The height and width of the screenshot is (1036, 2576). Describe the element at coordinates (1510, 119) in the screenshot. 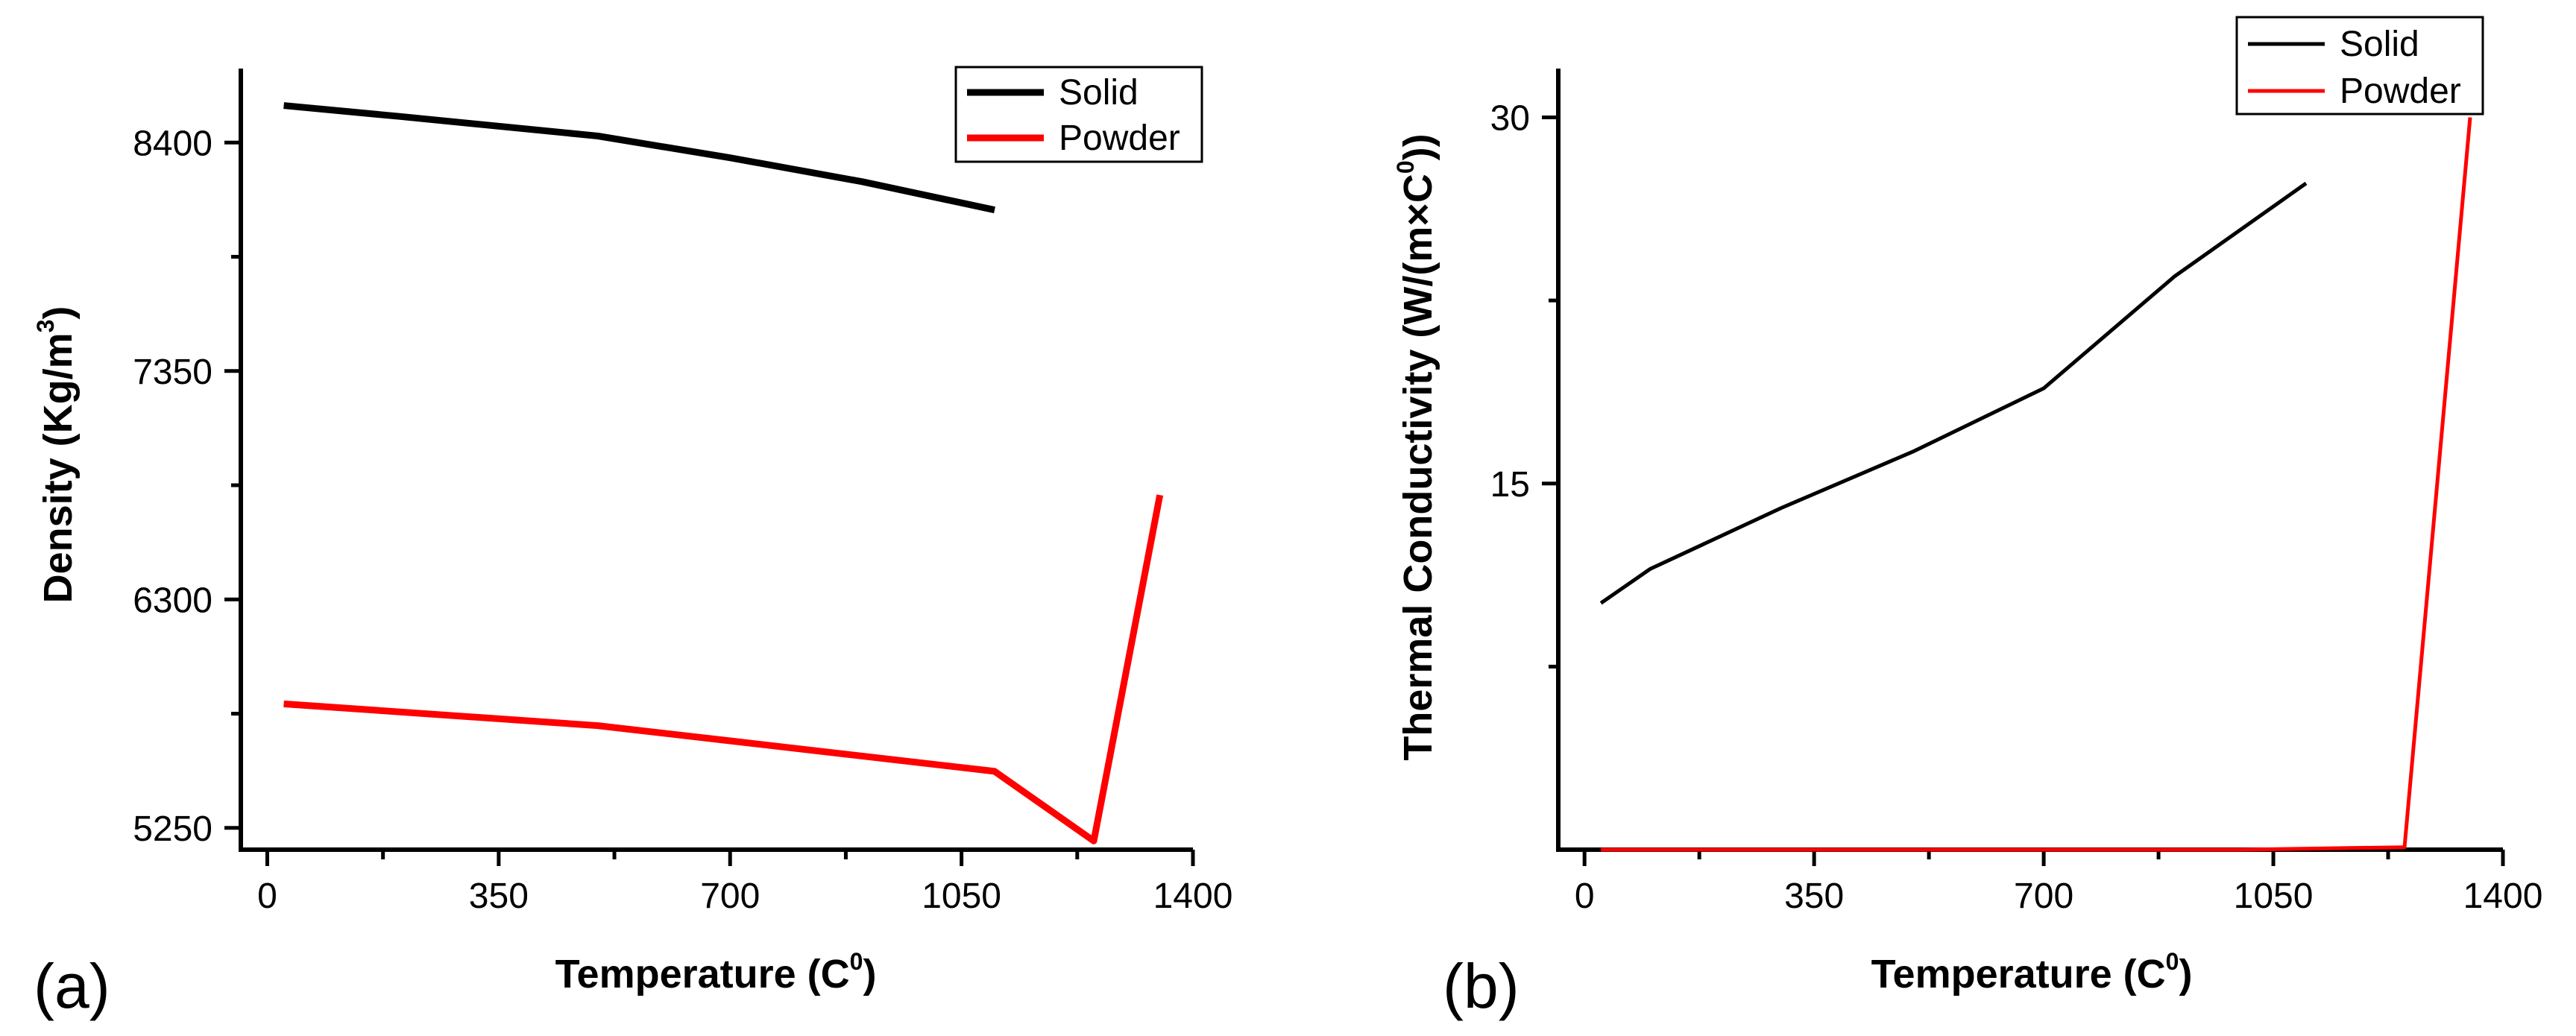

I see `y-tick-label: 30` at that location.